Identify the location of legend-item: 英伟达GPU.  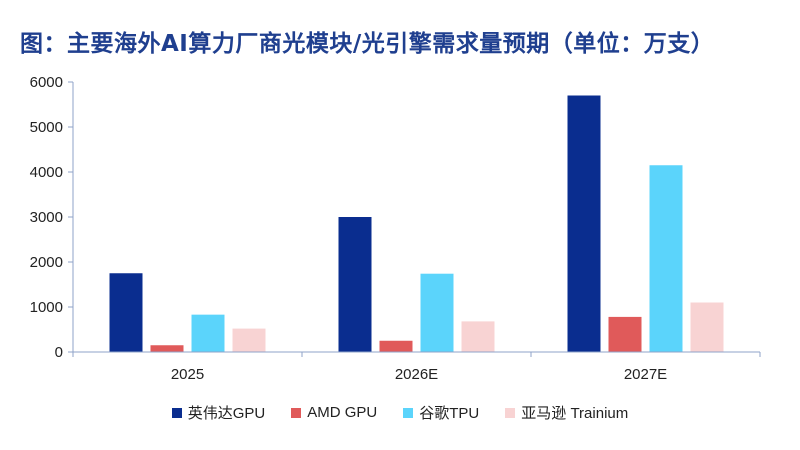
(218, 412).